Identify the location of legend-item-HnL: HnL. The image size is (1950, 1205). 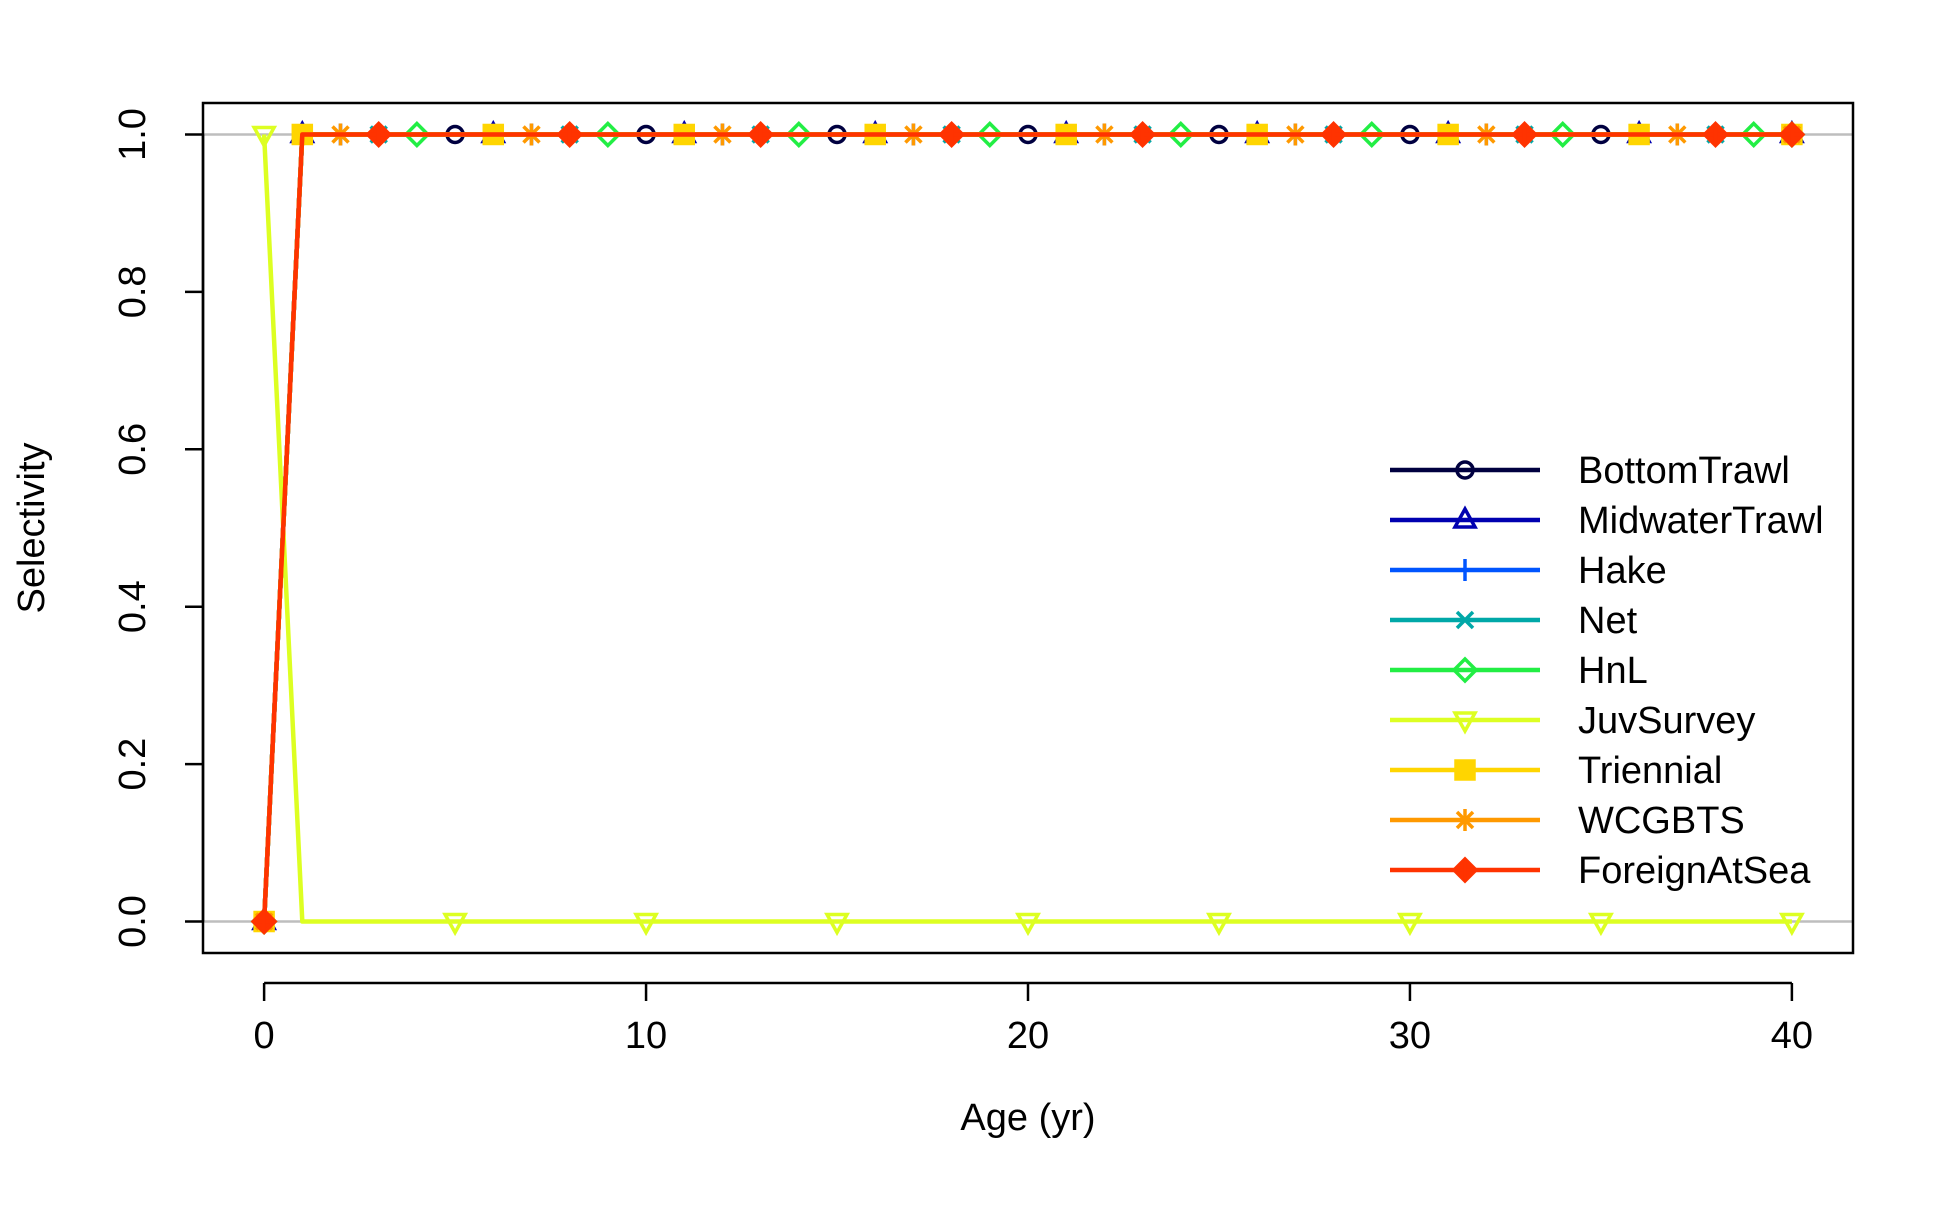
(1519, 671).